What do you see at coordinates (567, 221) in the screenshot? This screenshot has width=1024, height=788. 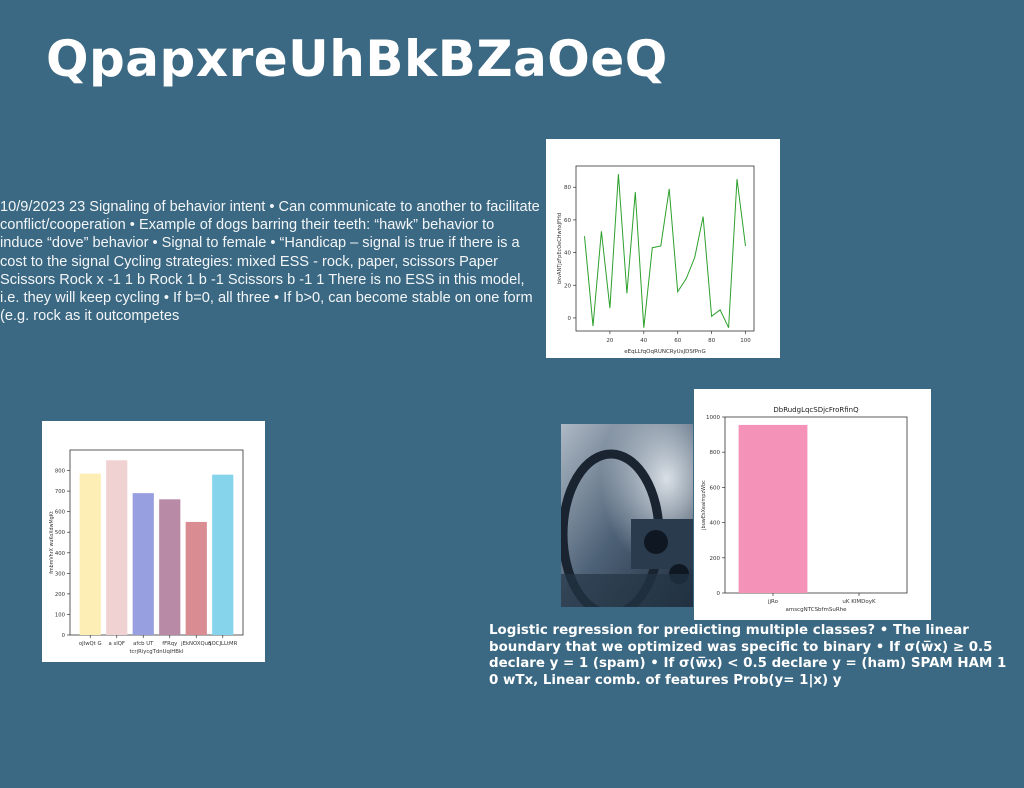 I see `y-tick-label: 60` at bounding box center [567, 221].